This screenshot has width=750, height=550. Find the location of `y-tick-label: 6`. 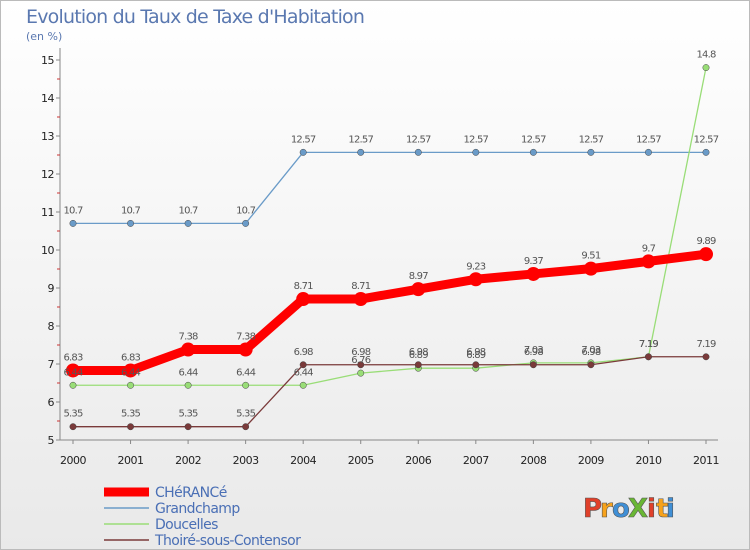

y-tick-label: 6 is located at coordinates (51, 402).